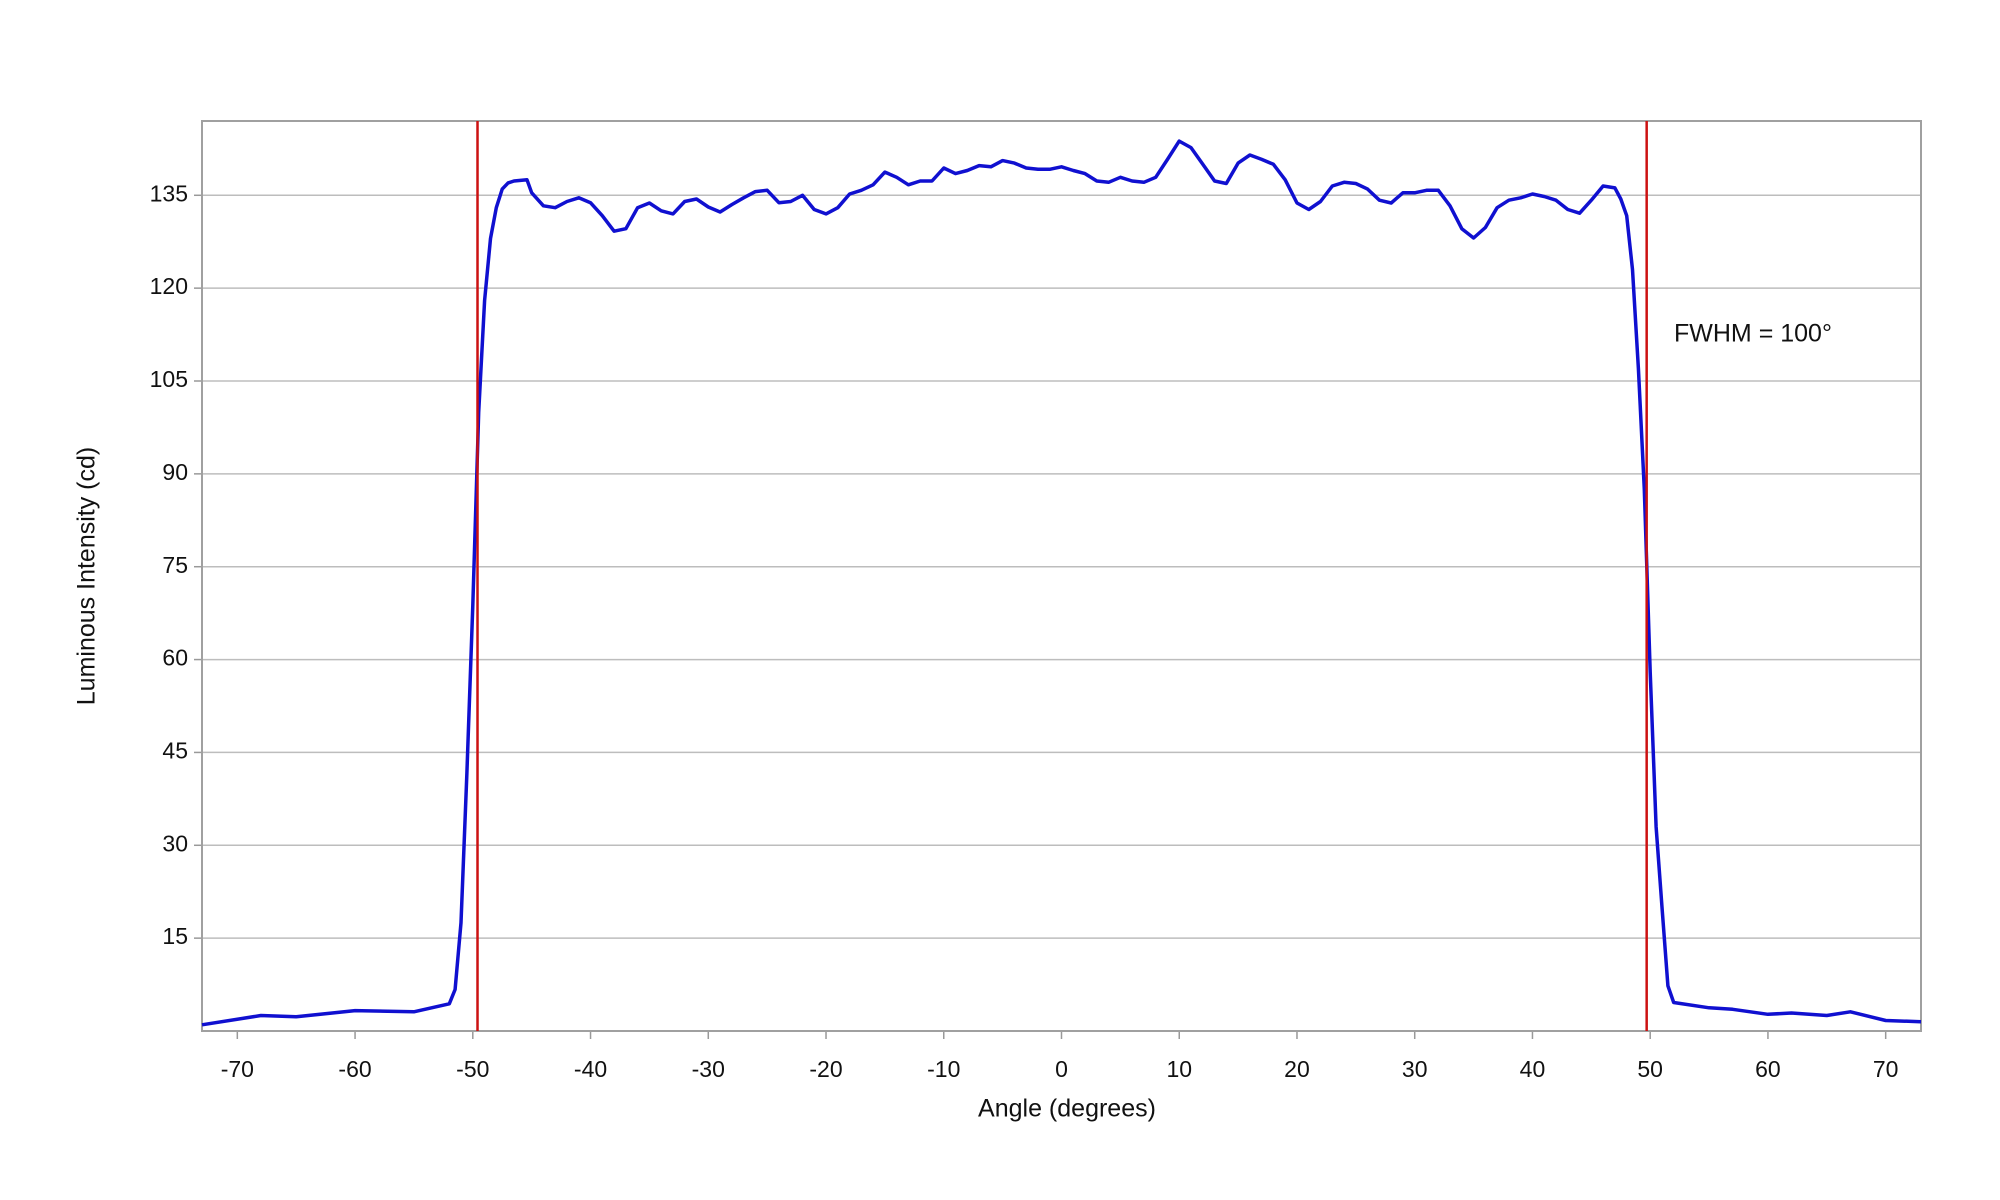 Image resolution: width=2000 pixels, height=1200 pixels. Describe the element at coordinates (1886, 1069) in the screenshot. I see `x-tick-label: 70` at that location.